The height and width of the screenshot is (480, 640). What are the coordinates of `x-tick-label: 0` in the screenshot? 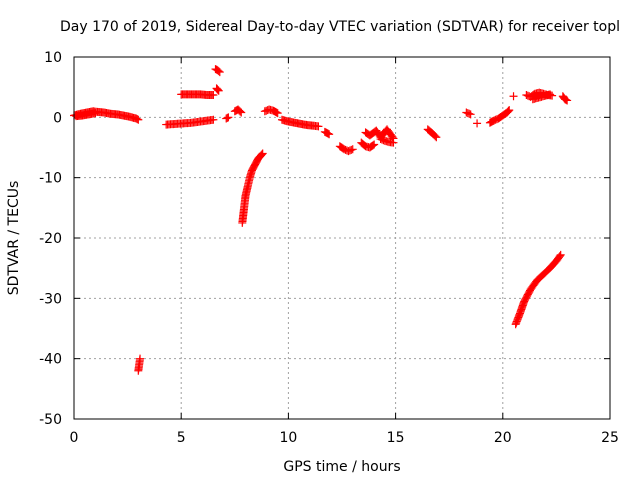 It's located at (74, 438).